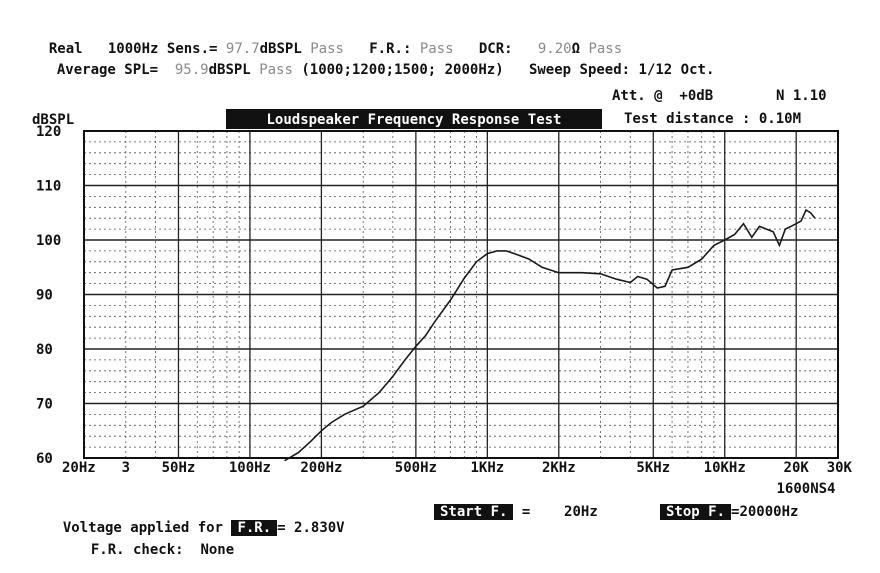  I want to click on mode-label: Real, so click(65, 49).